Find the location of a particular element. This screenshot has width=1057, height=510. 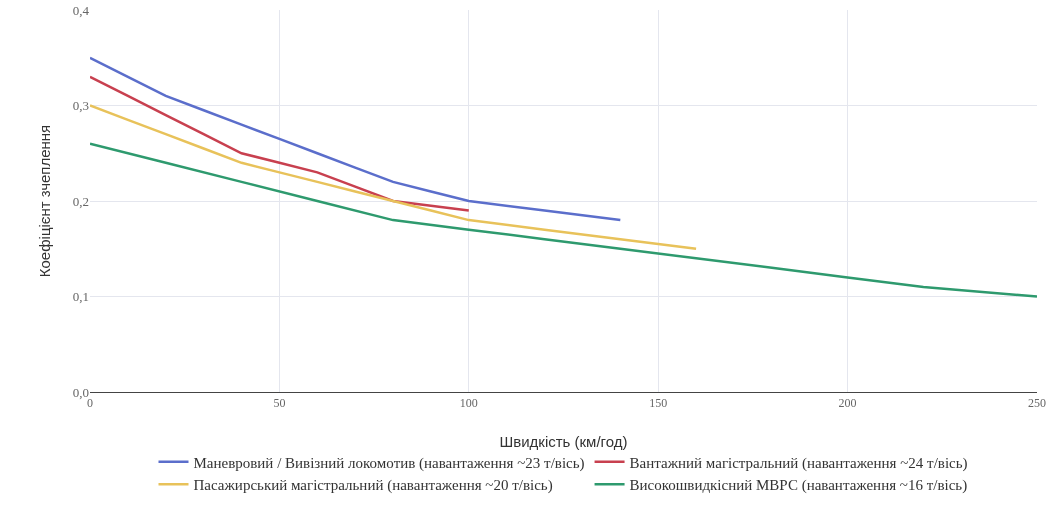

x-tick-label: 250 is located at coordinates (1037, 403).